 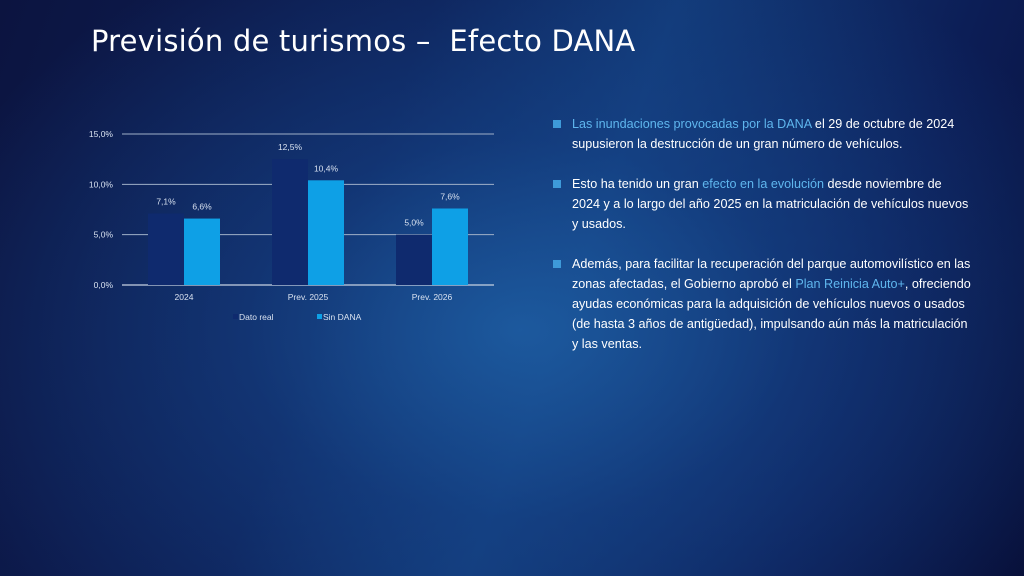 I want to click on data-label: 5,0%, so click(x=414, y=223).